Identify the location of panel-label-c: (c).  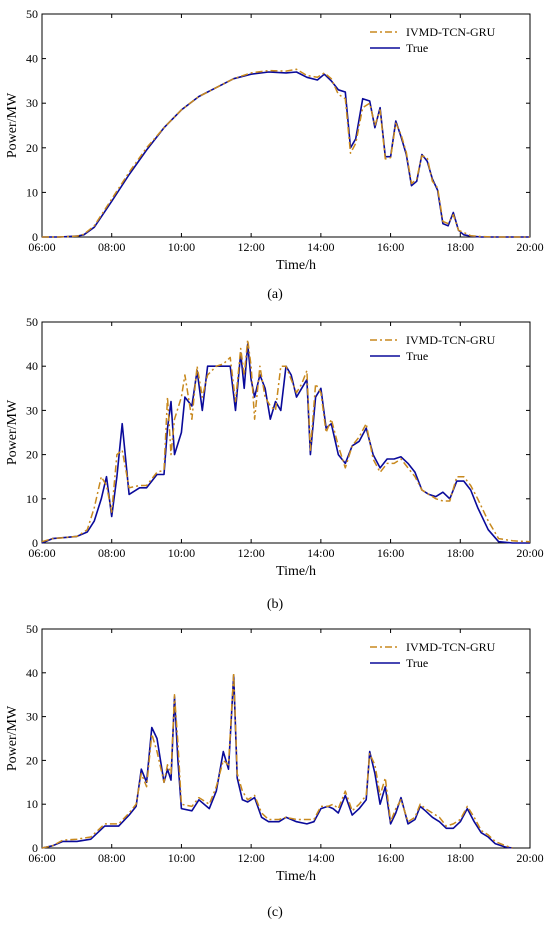
(275, 912).